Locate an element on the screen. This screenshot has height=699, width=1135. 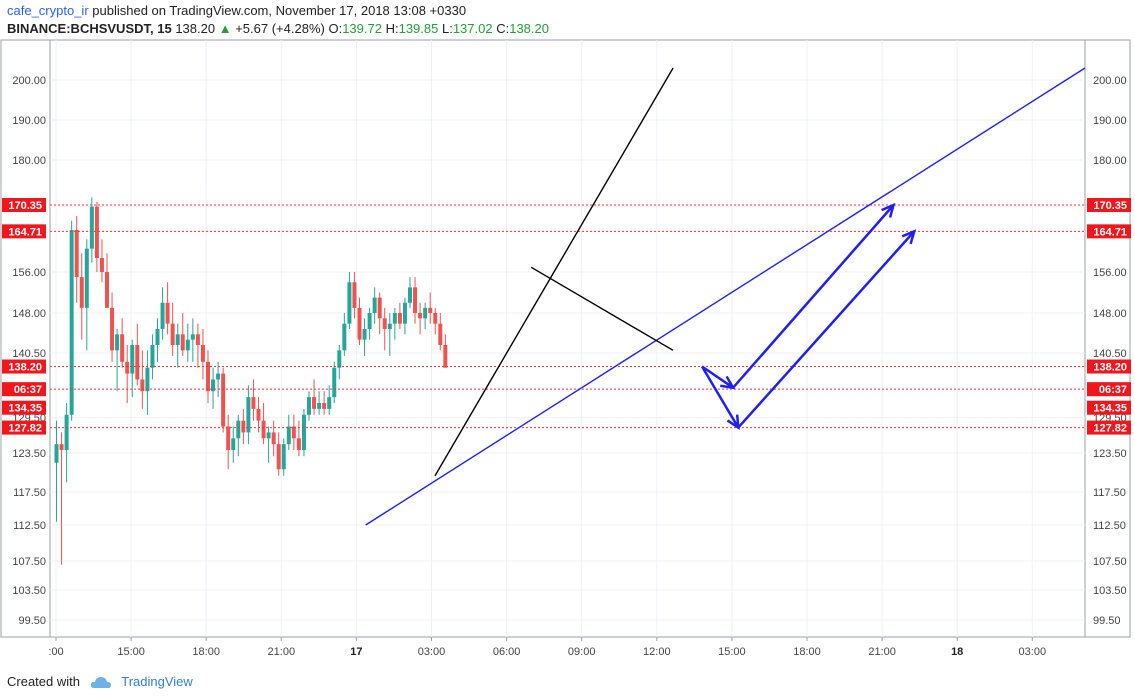
y-tick-label-left: 99.50 is located at coordinates (32, 621).